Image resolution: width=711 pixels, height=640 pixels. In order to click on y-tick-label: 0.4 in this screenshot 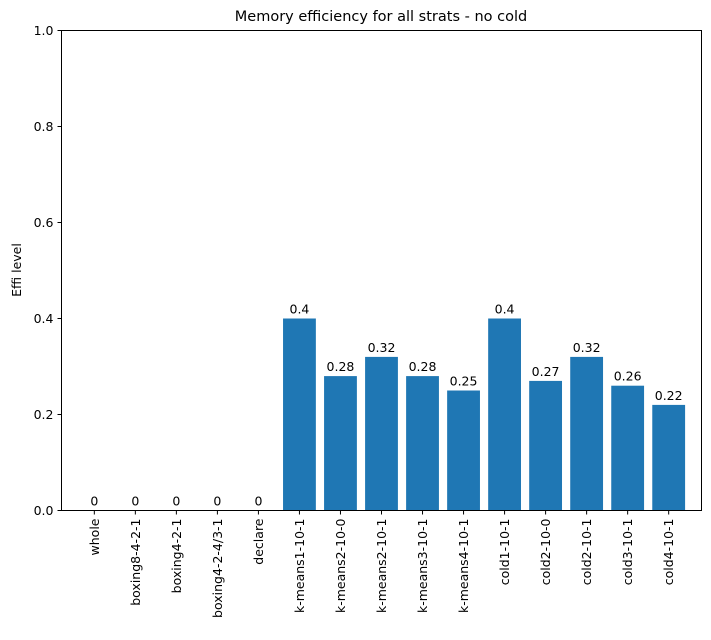, I will do `click(44, 318)`.